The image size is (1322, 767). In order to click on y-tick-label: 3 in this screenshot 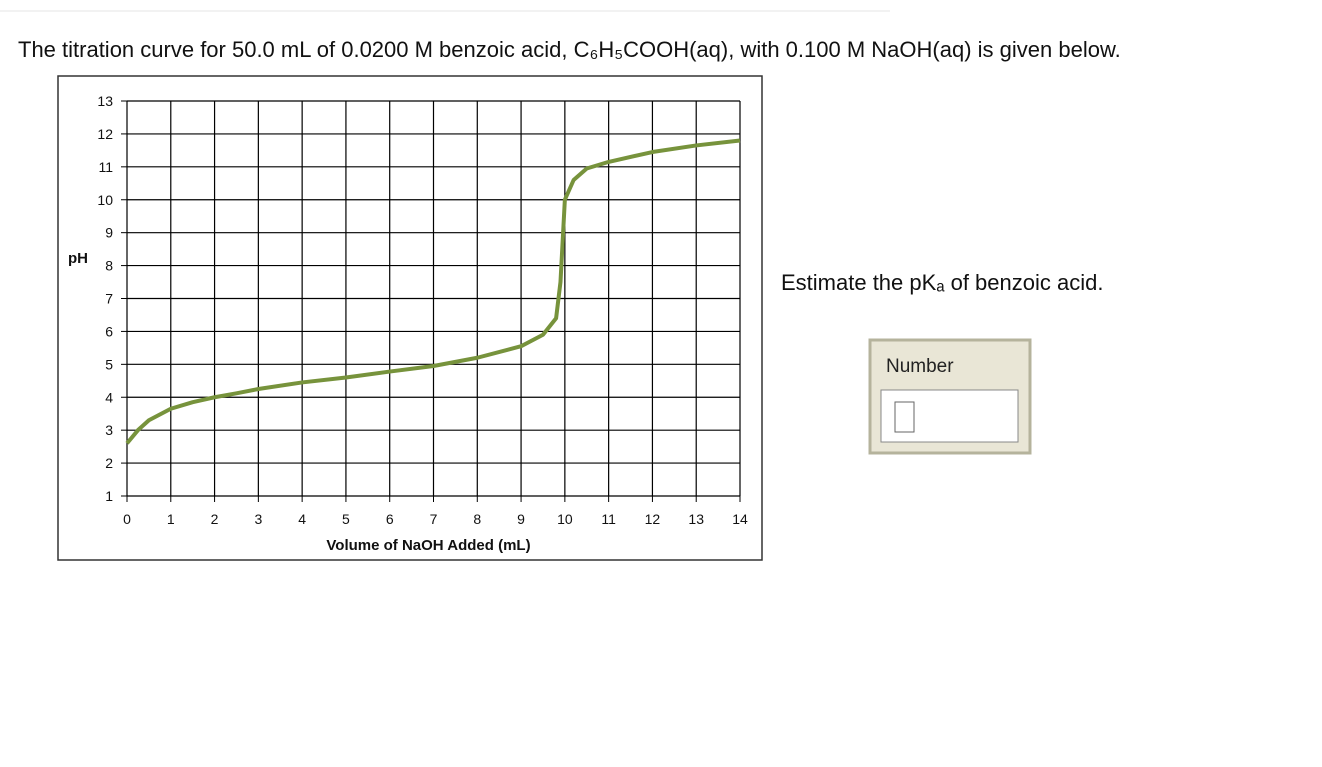, I will do `click(109, 430)`.